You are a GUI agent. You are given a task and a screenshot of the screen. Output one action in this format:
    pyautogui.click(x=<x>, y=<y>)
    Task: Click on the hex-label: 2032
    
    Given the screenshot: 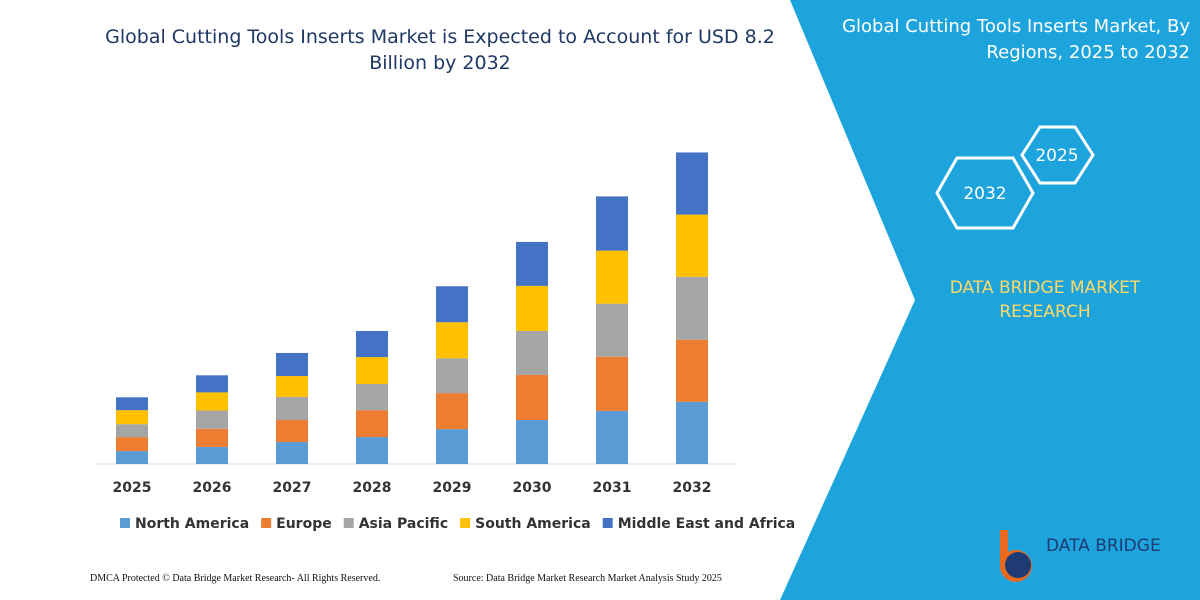 What is the action you would take?
    pyautogui.click(x=984, y=194)
    